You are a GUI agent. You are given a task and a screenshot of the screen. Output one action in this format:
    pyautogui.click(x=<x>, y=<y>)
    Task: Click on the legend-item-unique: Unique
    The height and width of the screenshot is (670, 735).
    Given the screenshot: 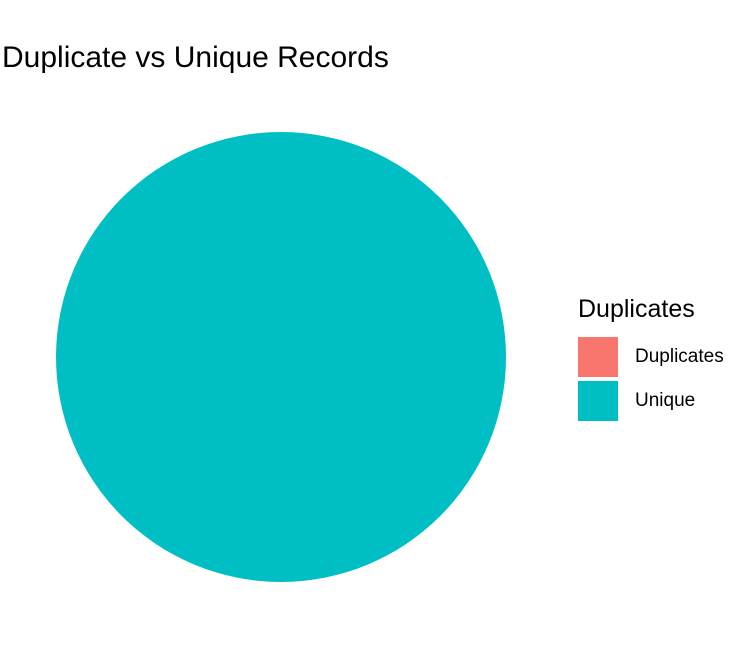 What is the action you would take?
    pyautogui.click(x=651, y=401)
    